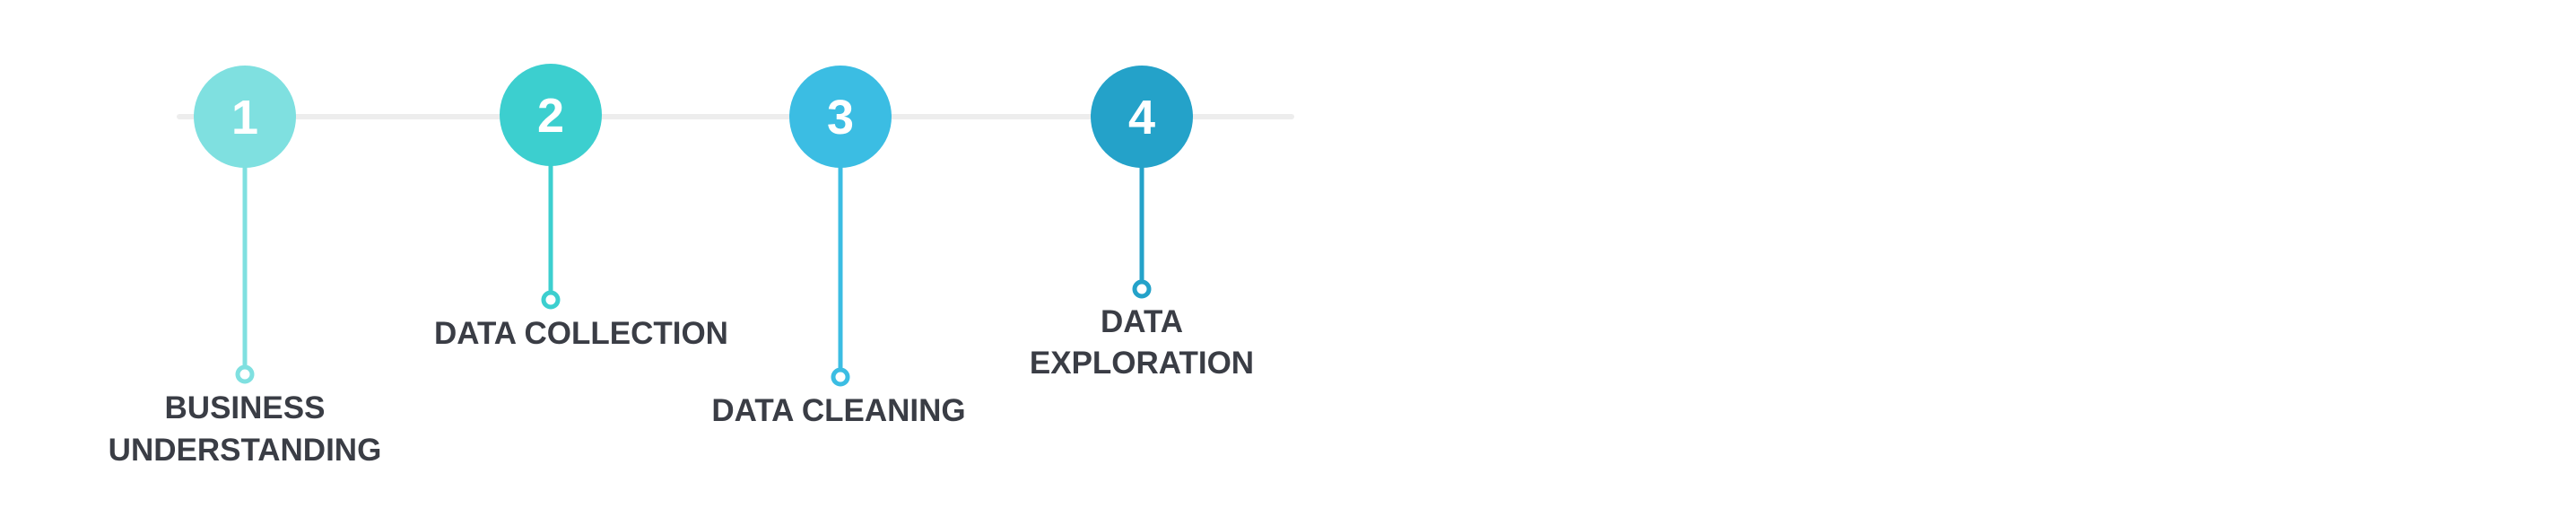 This screenshot has height=526, width=2576. What do you see at coordinates (838, 247) in the screenshot?
I see `step-3: 3 DATA CLEANING` at bounding box center [838, 247].